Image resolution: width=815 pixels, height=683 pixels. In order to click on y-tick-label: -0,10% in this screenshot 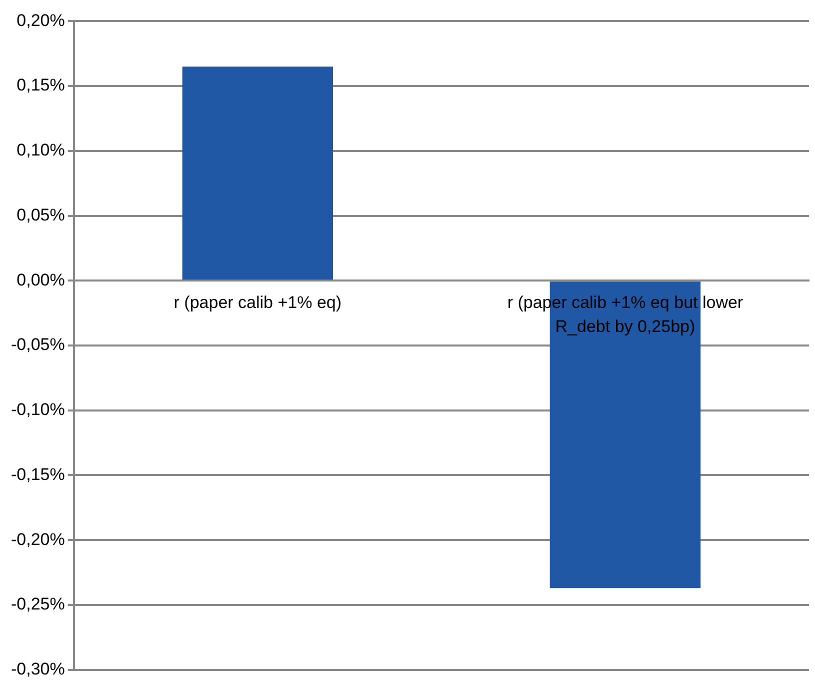, I will do `click(37, 410)`.